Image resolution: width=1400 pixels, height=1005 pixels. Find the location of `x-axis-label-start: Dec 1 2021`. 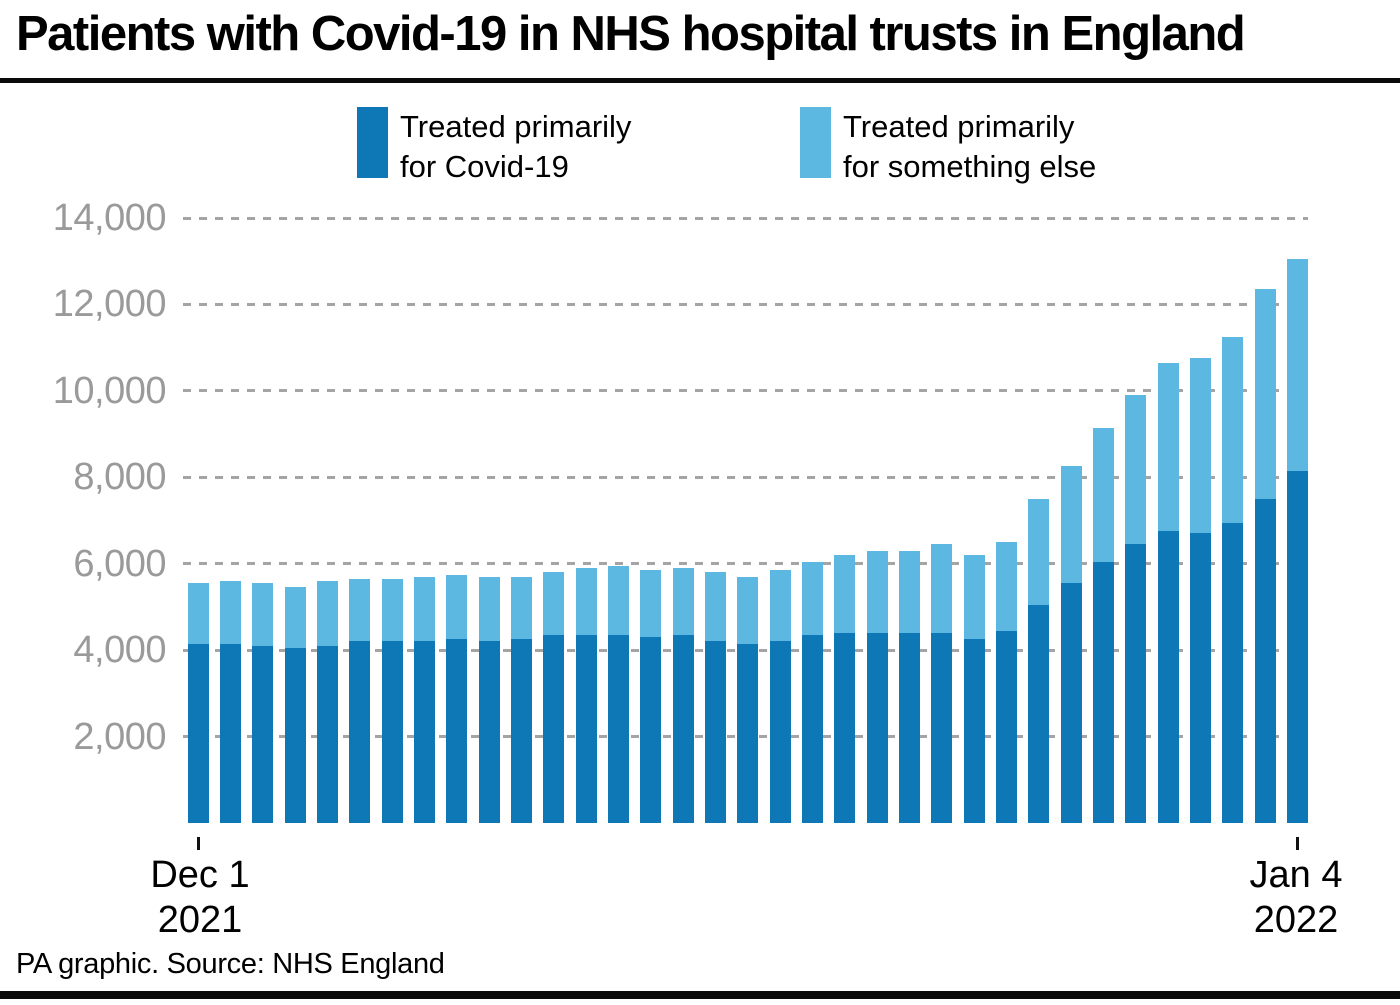

x-axis-label-start: Dec 1 2021 is located at coordinates (200, 898).